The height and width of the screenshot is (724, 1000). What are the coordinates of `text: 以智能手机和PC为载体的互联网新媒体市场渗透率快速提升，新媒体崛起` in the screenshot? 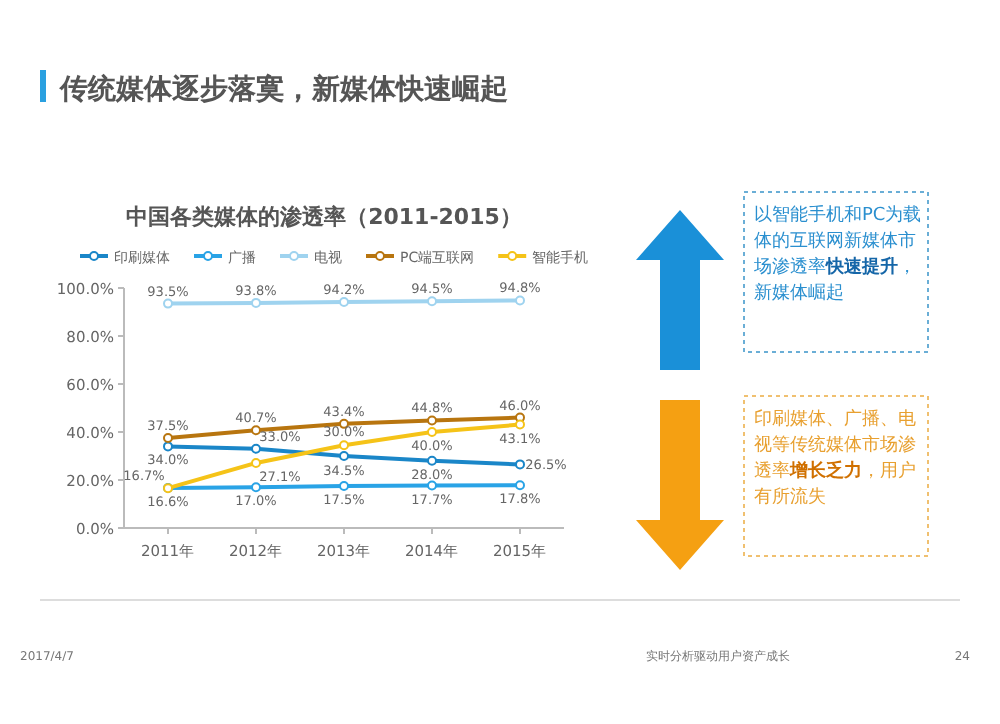 It's located at (838, 255).